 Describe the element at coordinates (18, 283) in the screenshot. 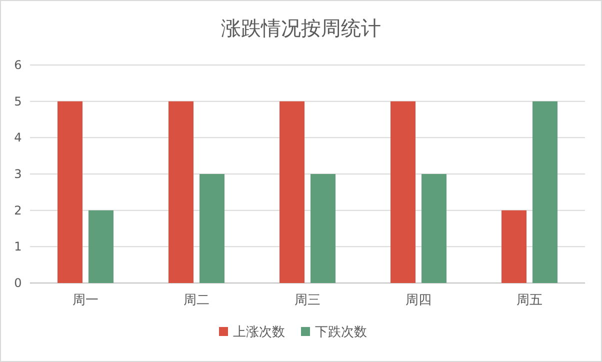

I see `y-tick-label: 0` at that location.